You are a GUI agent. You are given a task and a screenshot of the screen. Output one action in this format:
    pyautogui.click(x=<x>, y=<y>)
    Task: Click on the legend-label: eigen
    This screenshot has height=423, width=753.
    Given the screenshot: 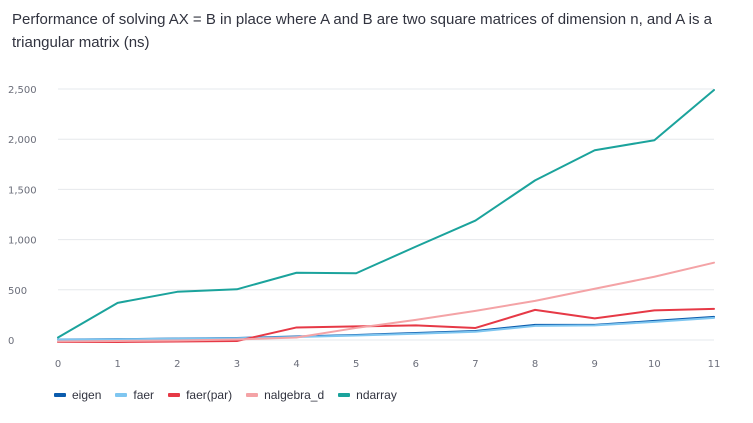 What is the action you would take?
    pyautogui.click(x=87, y=395)
    